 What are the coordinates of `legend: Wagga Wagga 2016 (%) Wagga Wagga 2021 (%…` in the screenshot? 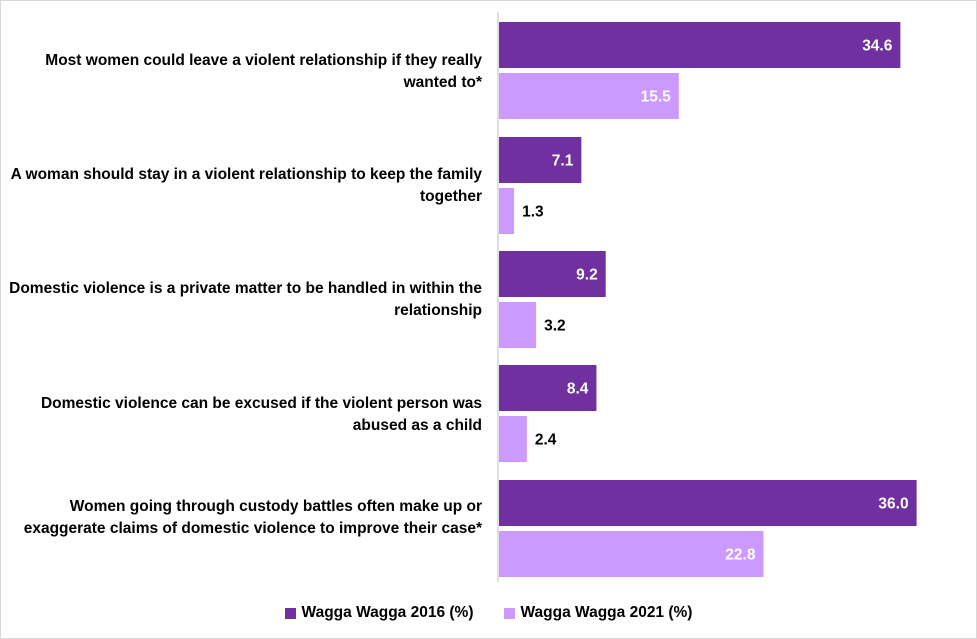 It's located at (488, 613).